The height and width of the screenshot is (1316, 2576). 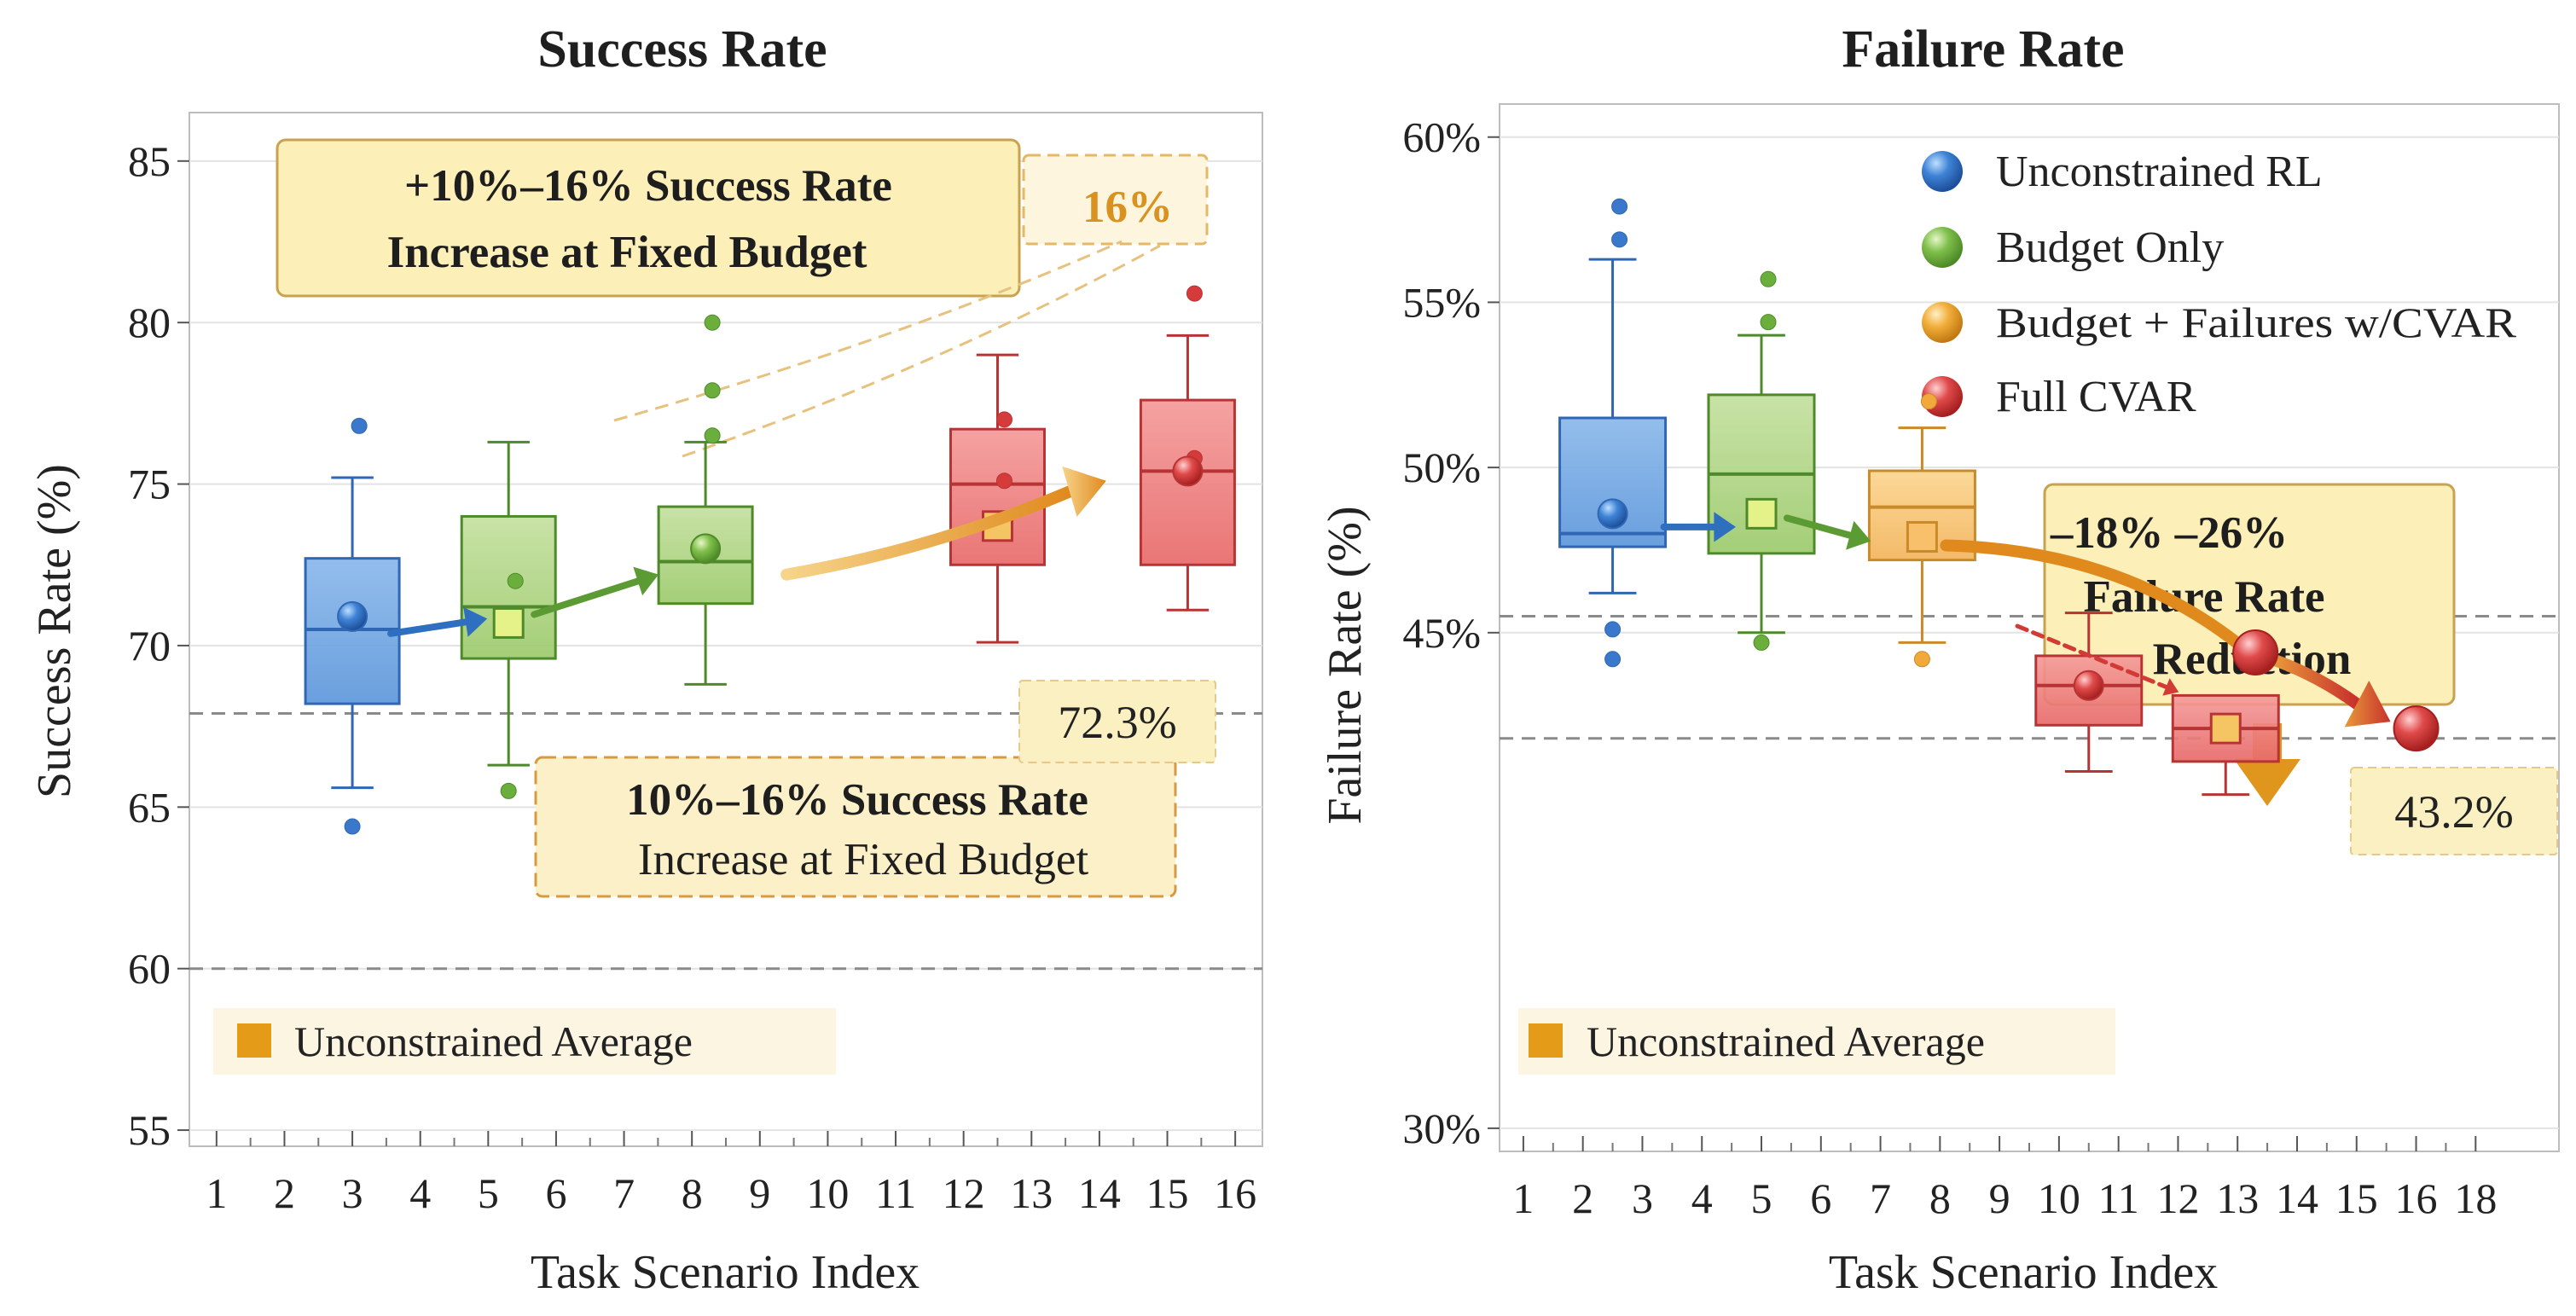 I want to click on y-tick-label: 60%, so click(x=1441, y=137).